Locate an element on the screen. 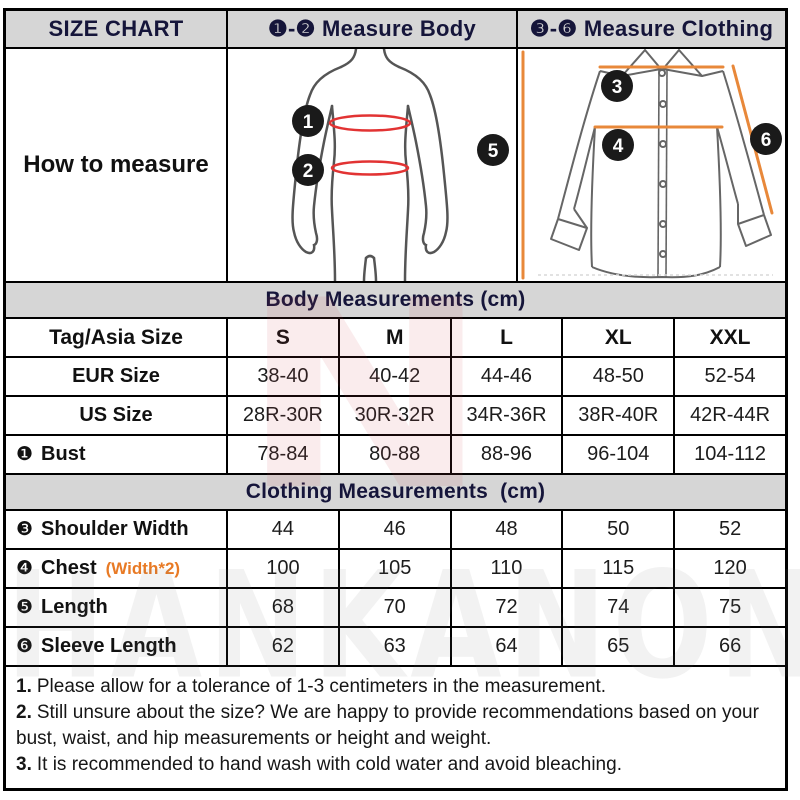  clothing-measurements-title: Clothing Measurements (cm) is located at coordinates (395, 492).